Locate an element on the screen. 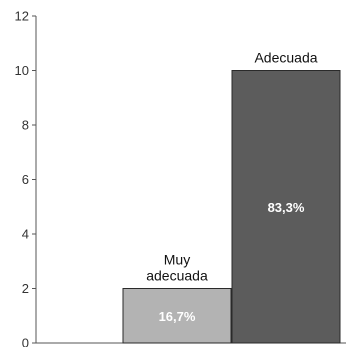  category-label: Adecuada is located at coordinates (285, 58).